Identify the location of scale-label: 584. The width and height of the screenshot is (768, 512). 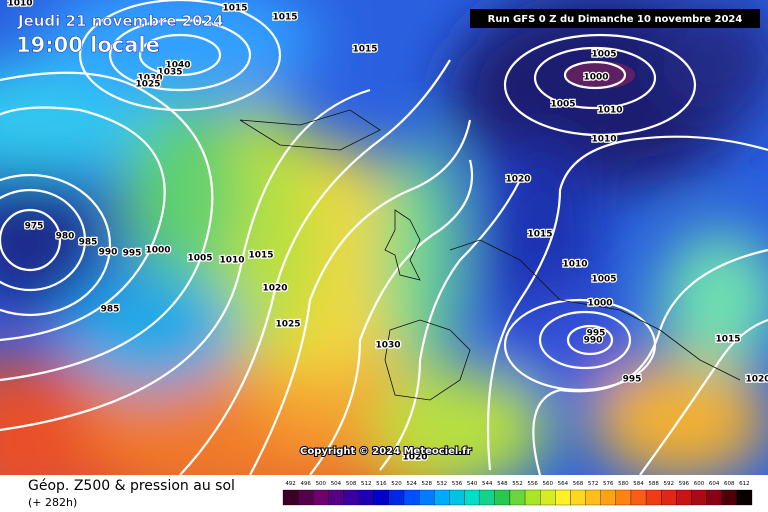
(638, 484).